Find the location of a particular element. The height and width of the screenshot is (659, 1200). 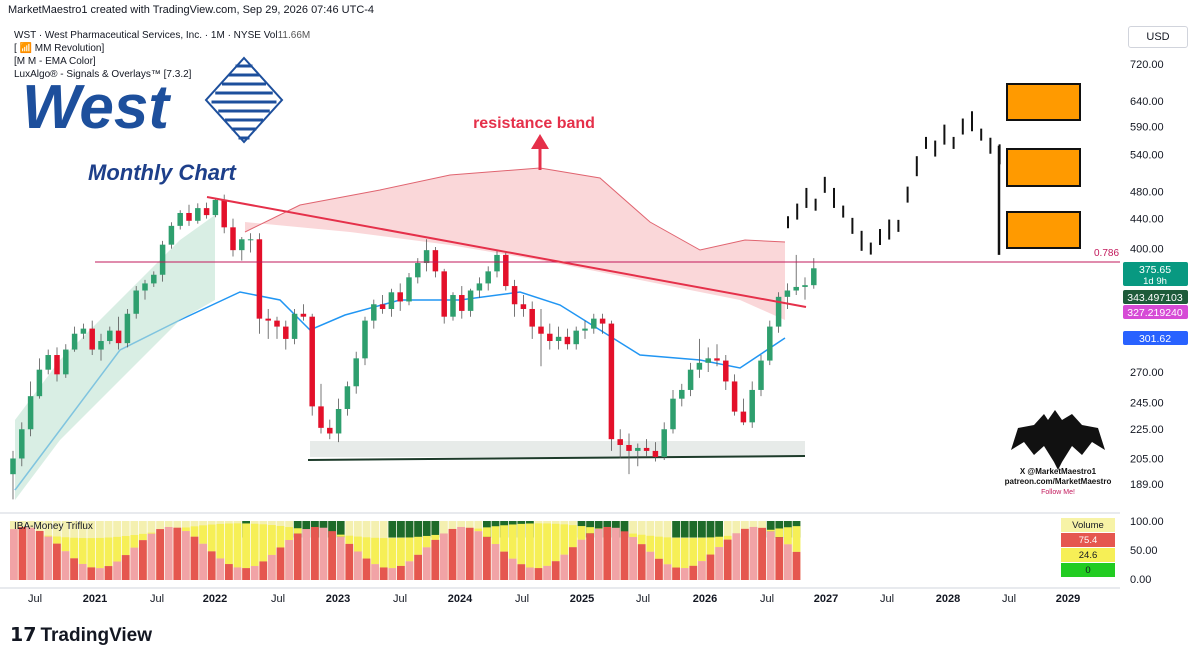

price-tick: 540.00 is located at coordinates (1147, 155).